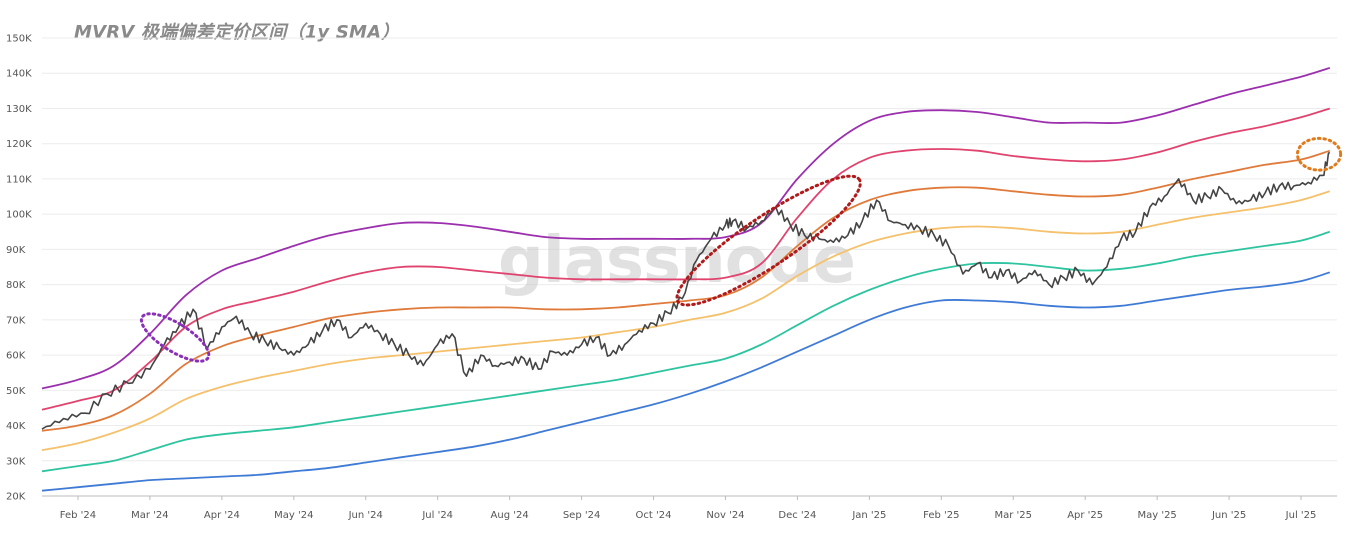 This screenshot has height=534, width=1357. What do you see at coordinates (1085, 515) in the screenshot?
I see `x-tick-label: Apr '25` at bounding box center [1085, 515].